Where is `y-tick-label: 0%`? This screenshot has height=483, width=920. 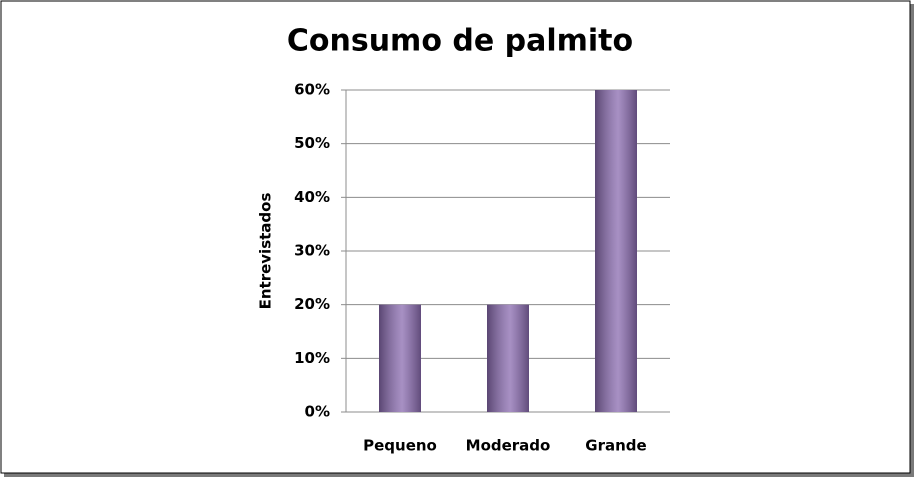
y-tick-label: 0% is located at coordinates (317, 412).